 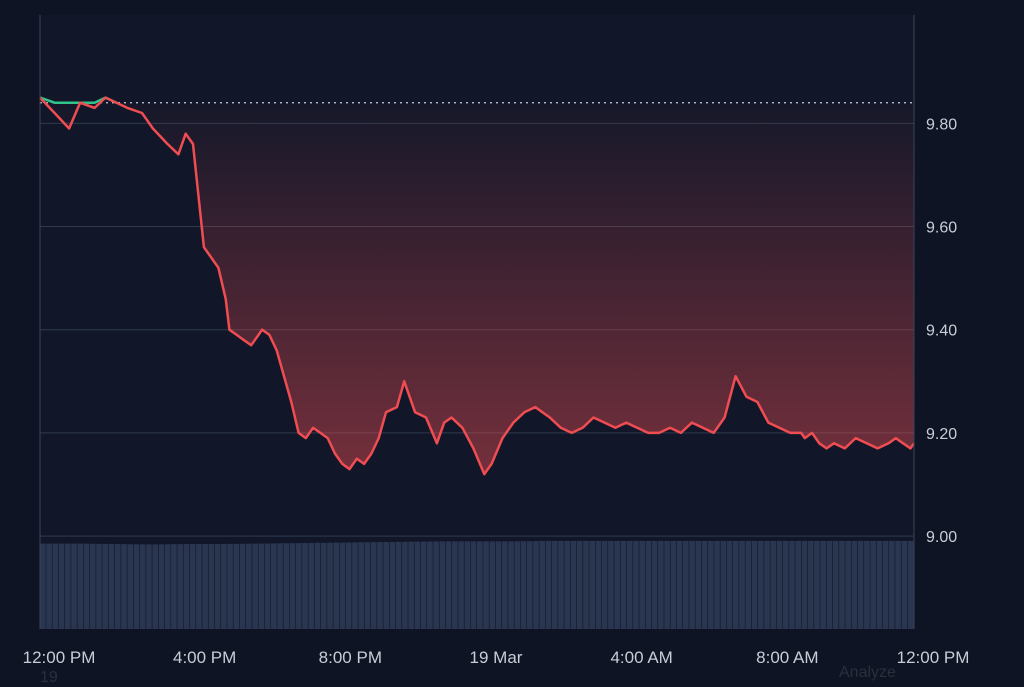 I want to click on y-tick-label: 9.40, so click(x=941, y=331).